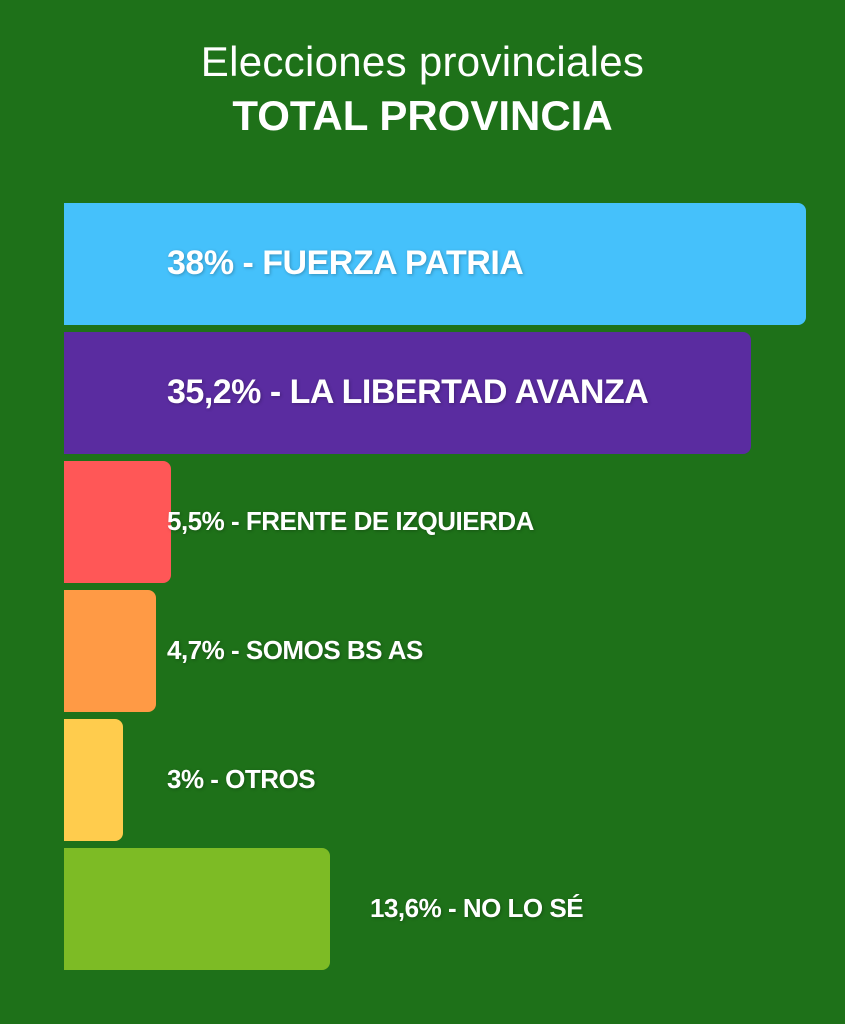 The height and width of the screenshot is (1024, 845). What do you see at coordinates (422, 61) in the screenshot?
I see `chart-title: Elecciones provinciales` at bounding box center [422, 61].